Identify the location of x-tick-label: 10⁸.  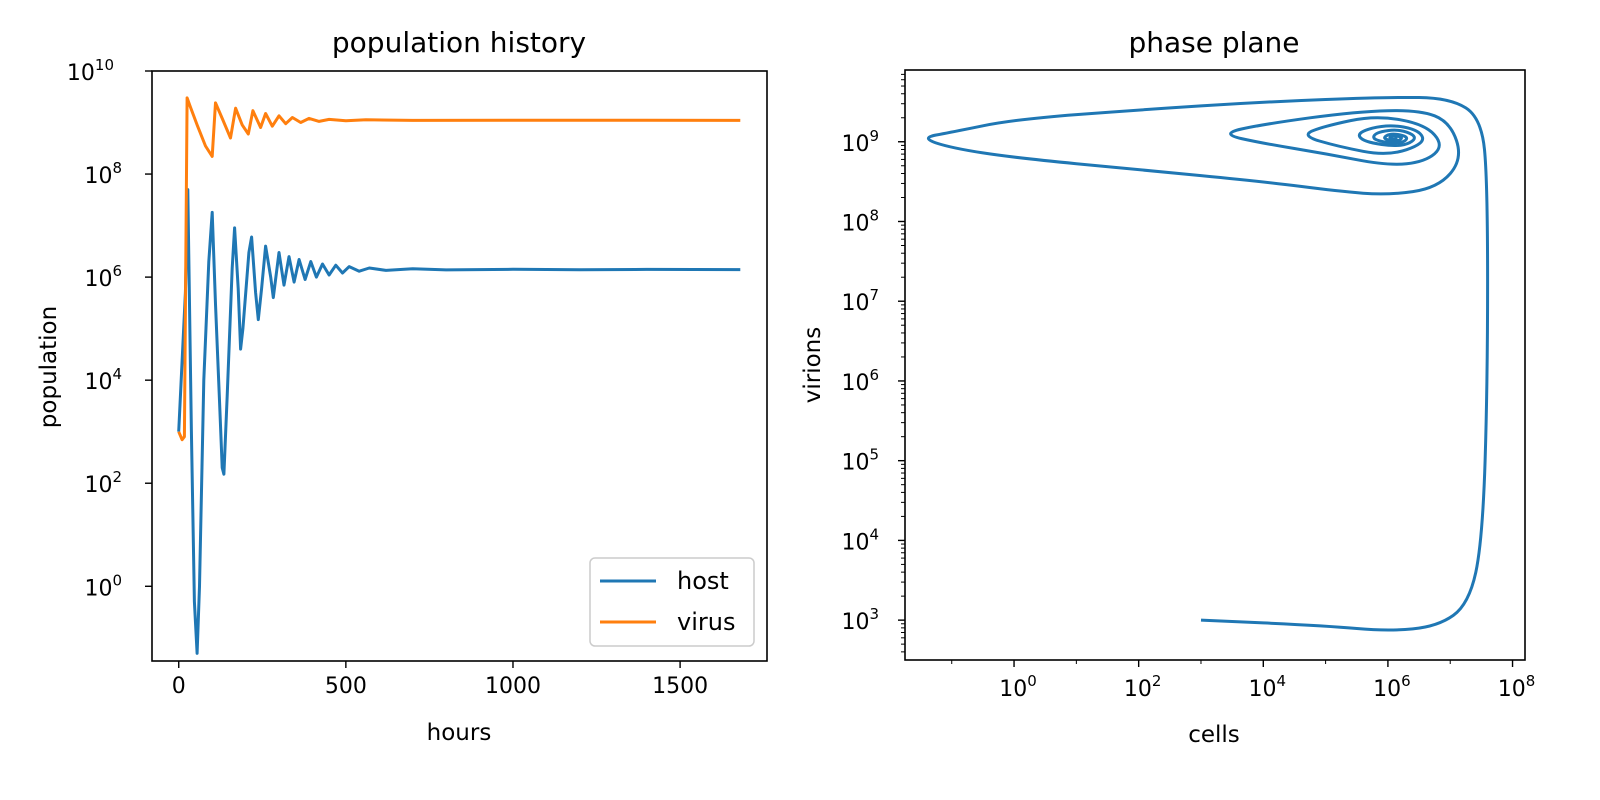
(1517, 687).